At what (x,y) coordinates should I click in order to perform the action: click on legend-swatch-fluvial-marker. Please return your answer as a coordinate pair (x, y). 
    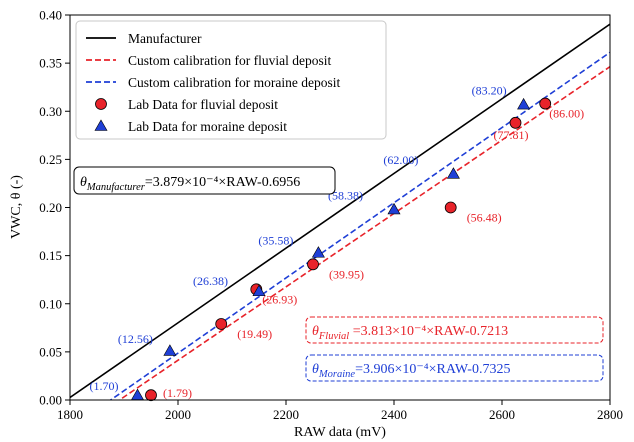
    Looking at the image, I should click on (101, 104).